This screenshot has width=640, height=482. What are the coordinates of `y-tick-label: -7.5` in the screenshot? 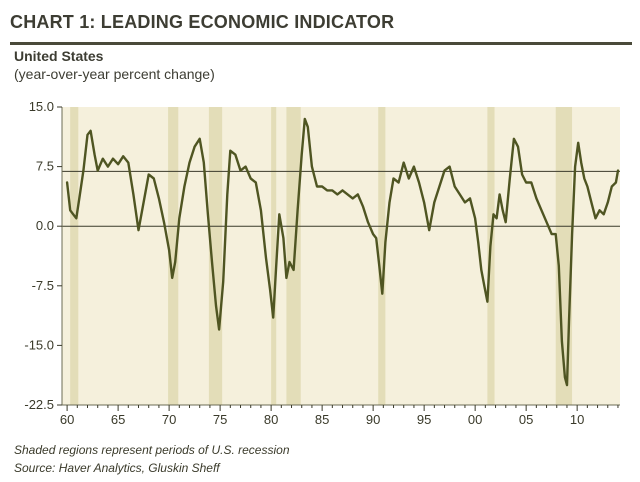 It's located at (43, 285).